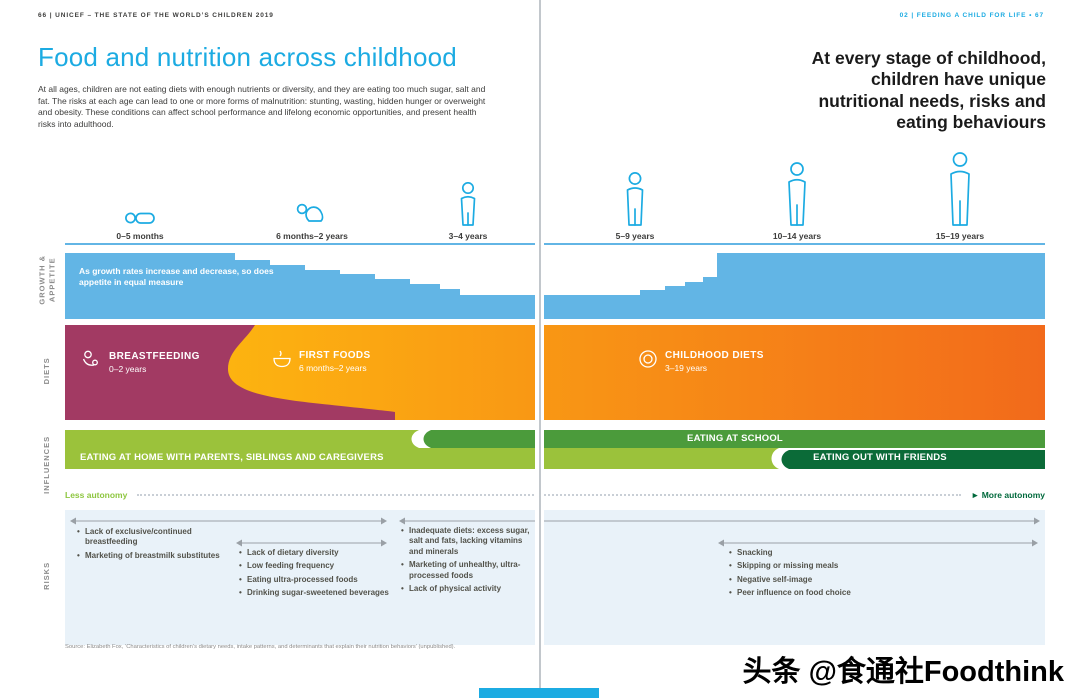 This screenshot has height=698, width=1080. Describe the element at coordinates (635, 236) in the screenshot. I see `age-label-5-9-years: 5–9 years` at that location.